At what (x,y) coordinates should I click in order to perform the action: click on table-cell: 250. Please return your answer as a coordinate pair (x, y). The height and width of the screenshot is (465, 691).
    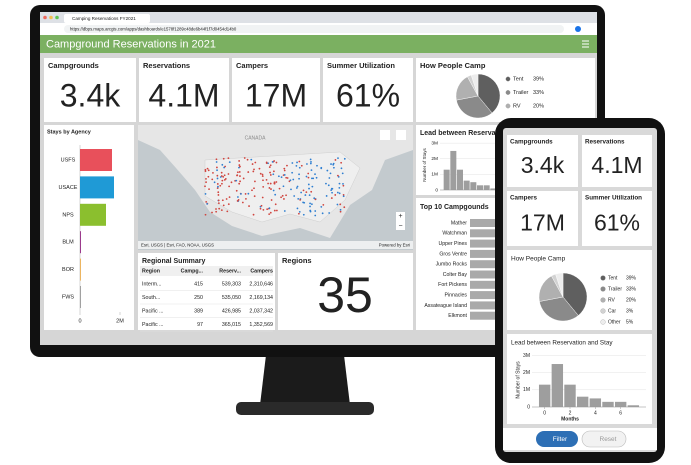
    Looking at the image, I should click on (198, 298).